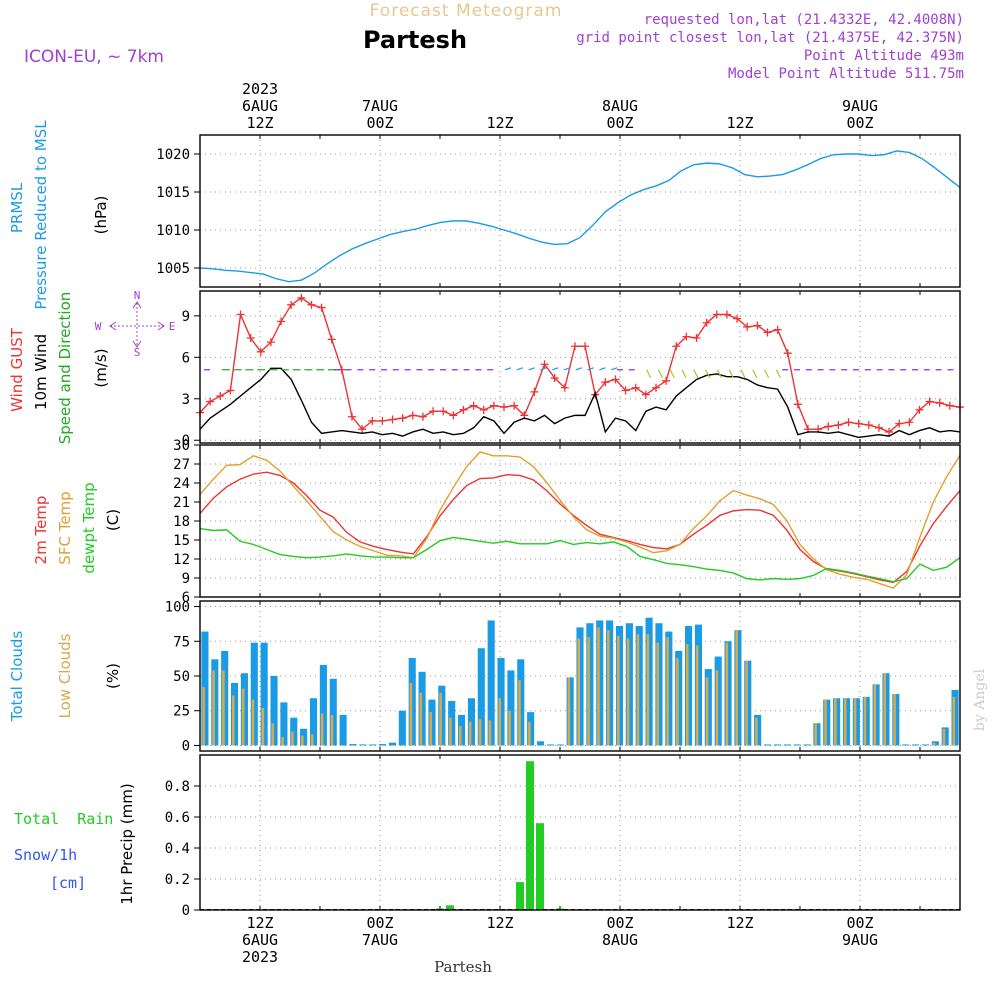 This screenshot has height=1000, width=1000. What do you see at coordinates (181, 465) in the screenshot?
I see `temperature-ytick-label: 27` at bounding box center [181, 465].